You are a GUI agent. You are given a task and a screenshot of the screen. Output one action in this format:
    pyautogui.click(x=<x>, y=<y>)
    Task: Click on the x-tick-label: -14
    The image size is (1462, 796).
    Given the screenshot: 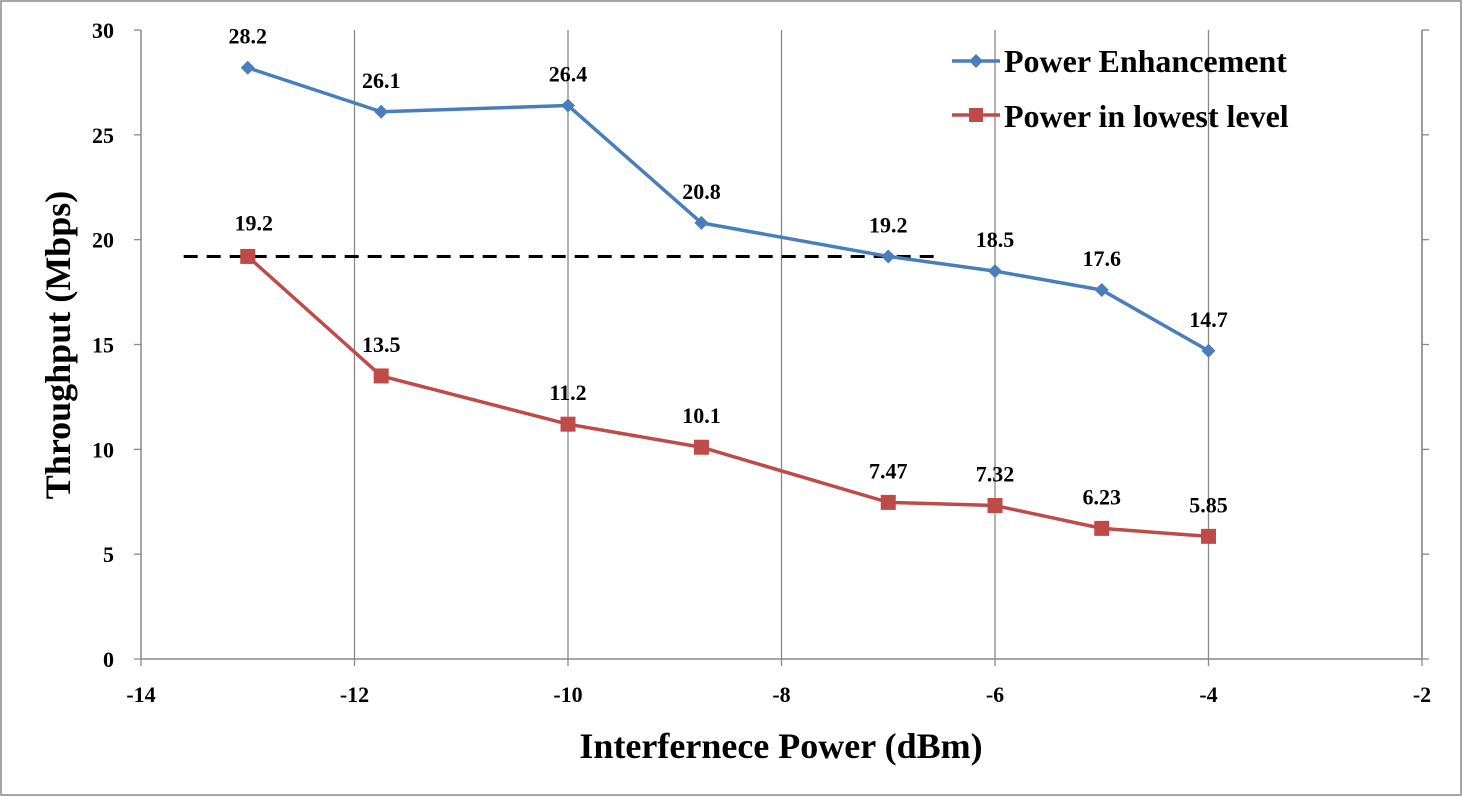 What is the action you would take?
    pyautogui.click(x=140, y=694)
    